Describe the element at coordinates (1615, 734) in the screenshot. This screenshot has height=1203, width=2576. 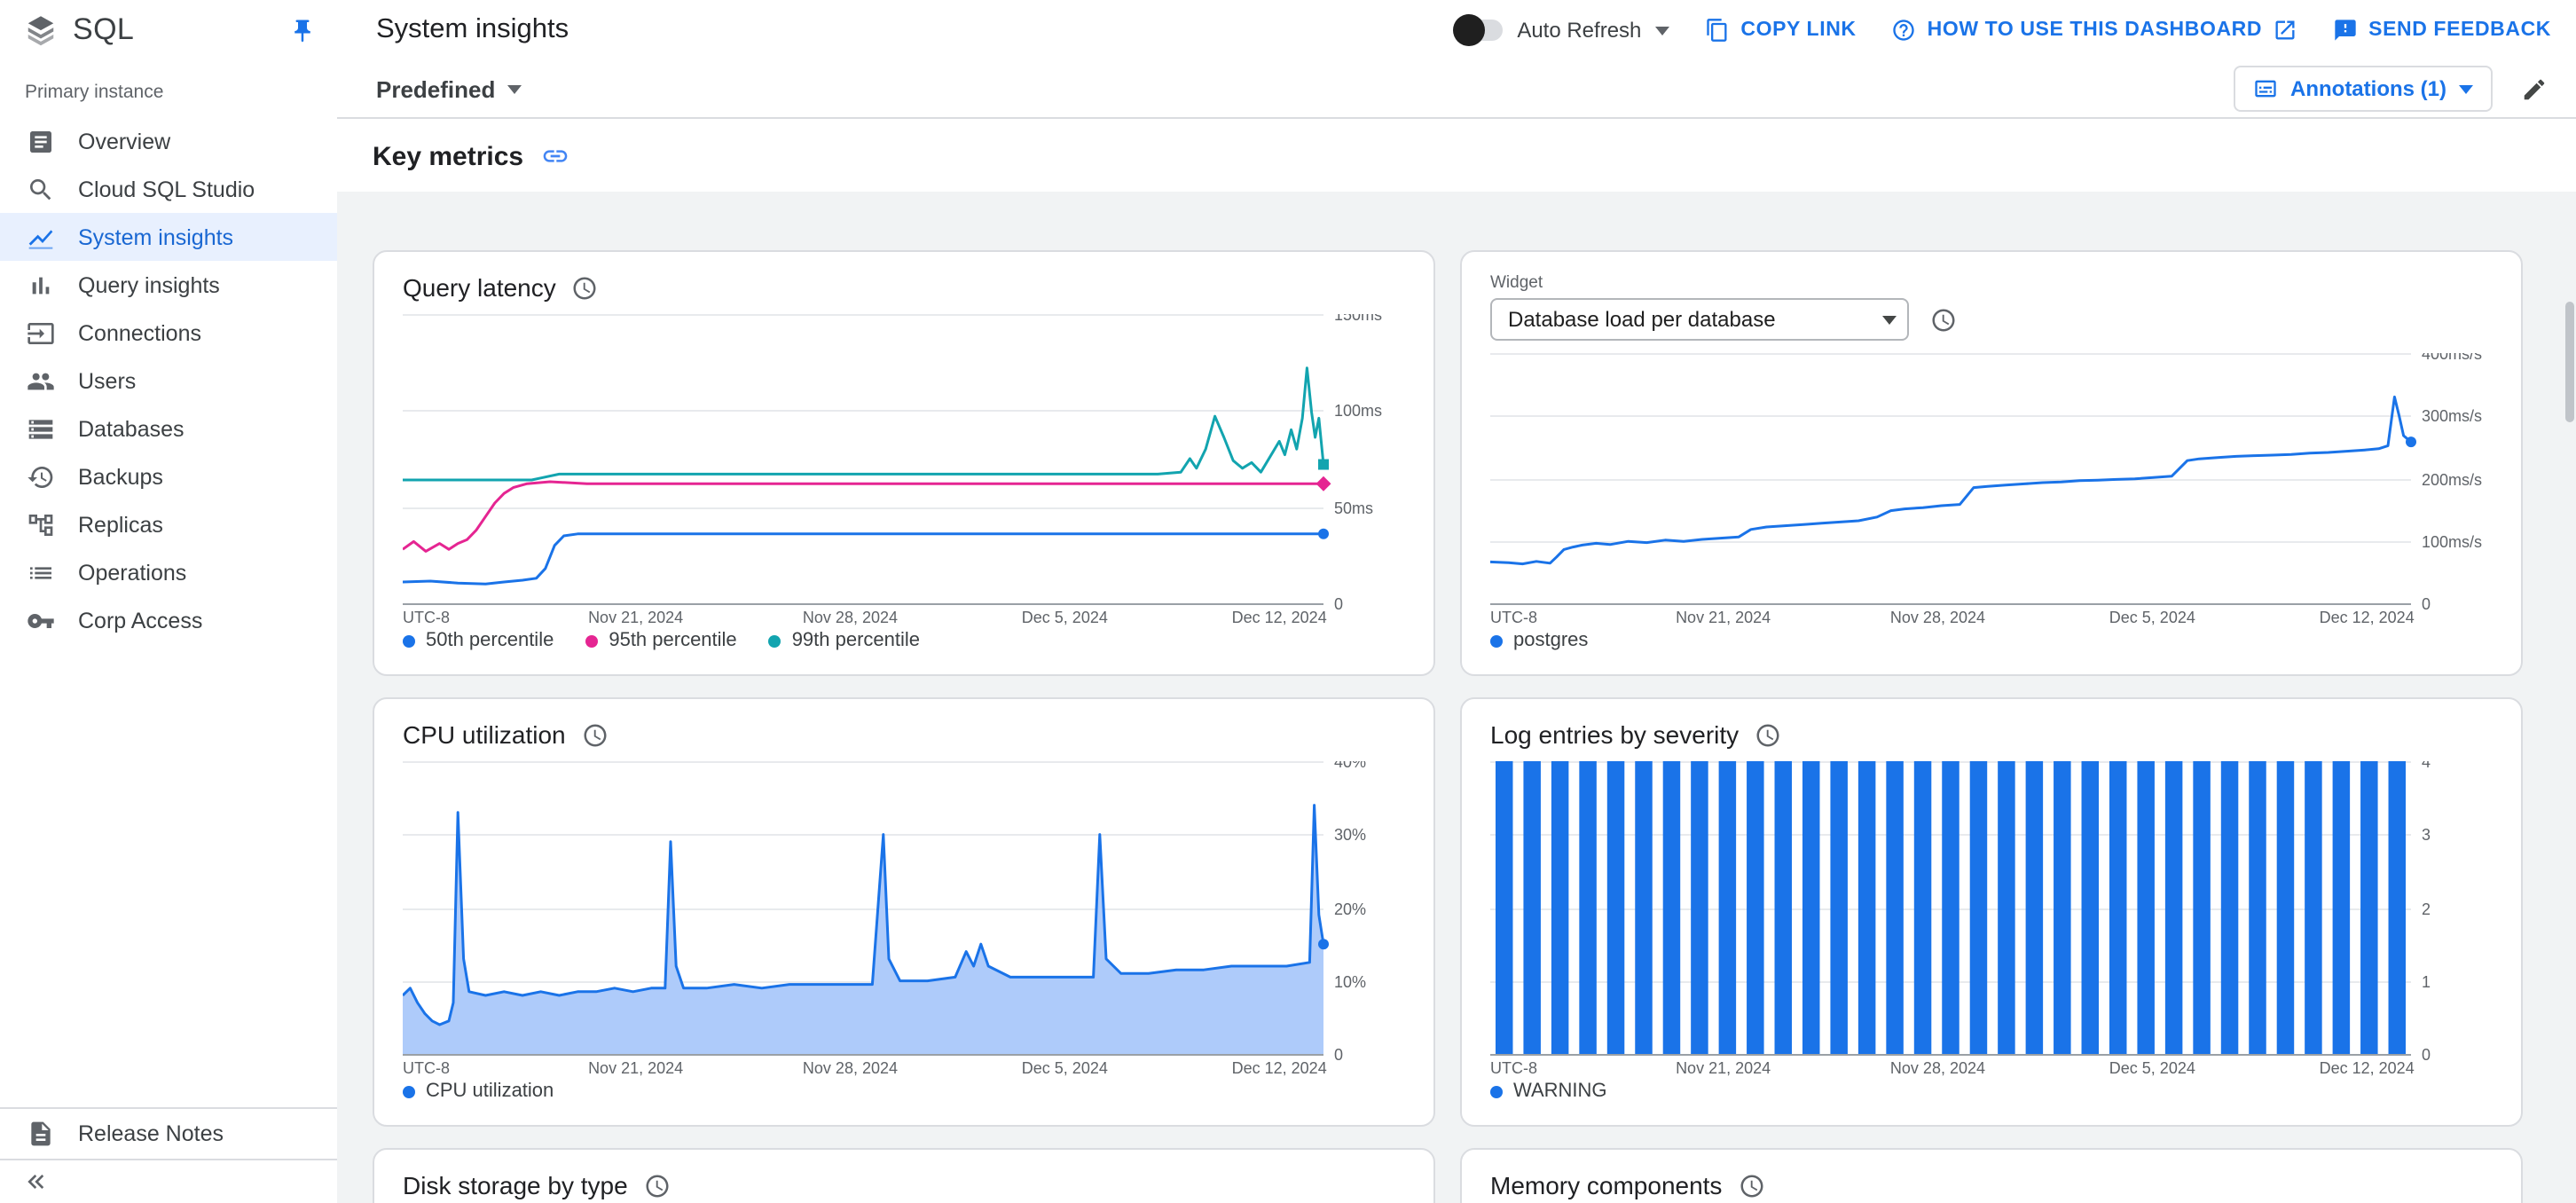
I see `card-title: Log entries by severity` at that location.